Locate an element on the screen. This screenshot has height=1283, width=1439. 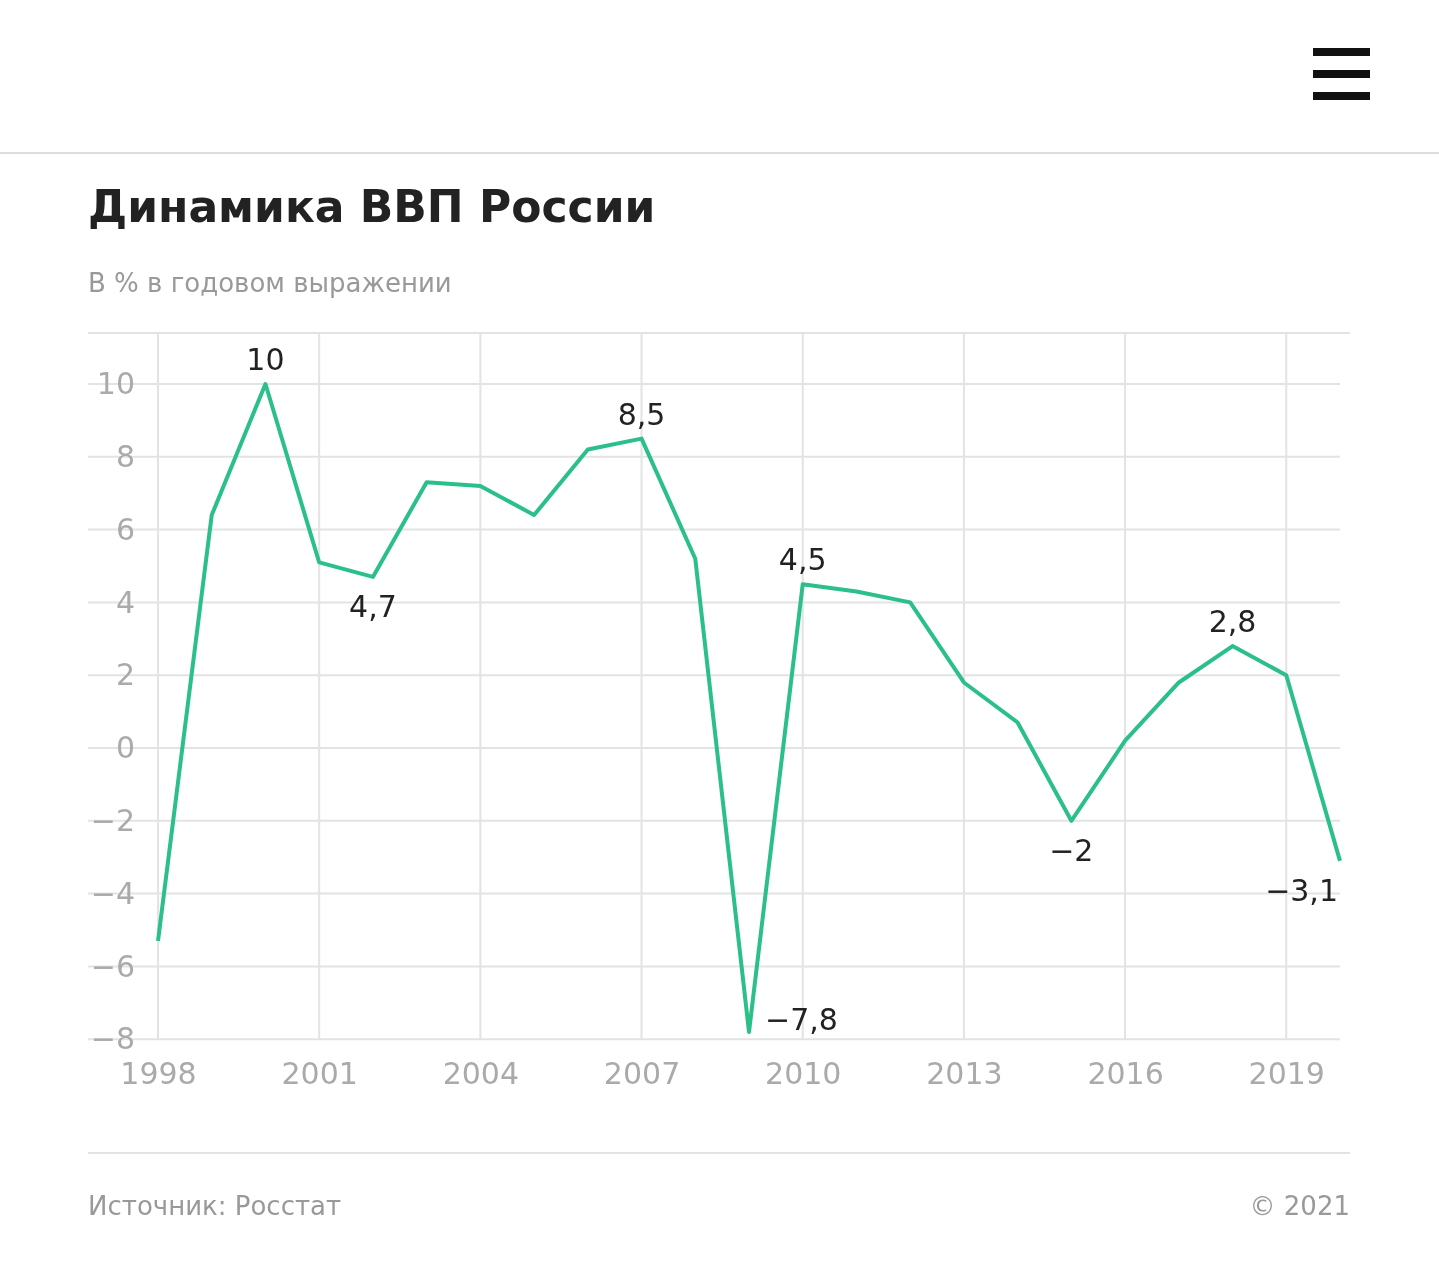
data-label: 4,5 is located at coordinates (802, 560).